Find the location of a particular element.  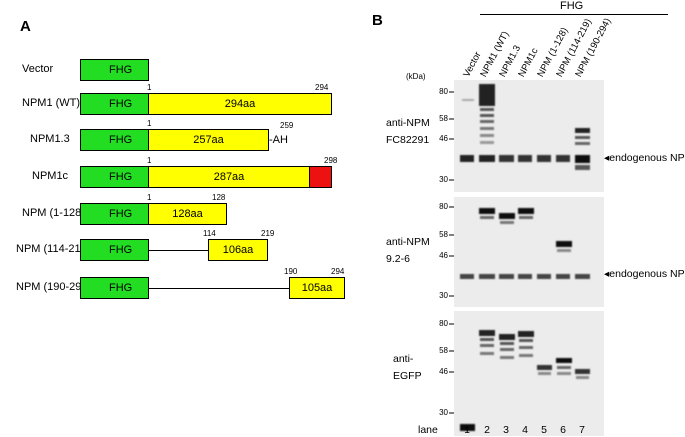

antibody-clone: EGFP is located at coordinates (407, 376).